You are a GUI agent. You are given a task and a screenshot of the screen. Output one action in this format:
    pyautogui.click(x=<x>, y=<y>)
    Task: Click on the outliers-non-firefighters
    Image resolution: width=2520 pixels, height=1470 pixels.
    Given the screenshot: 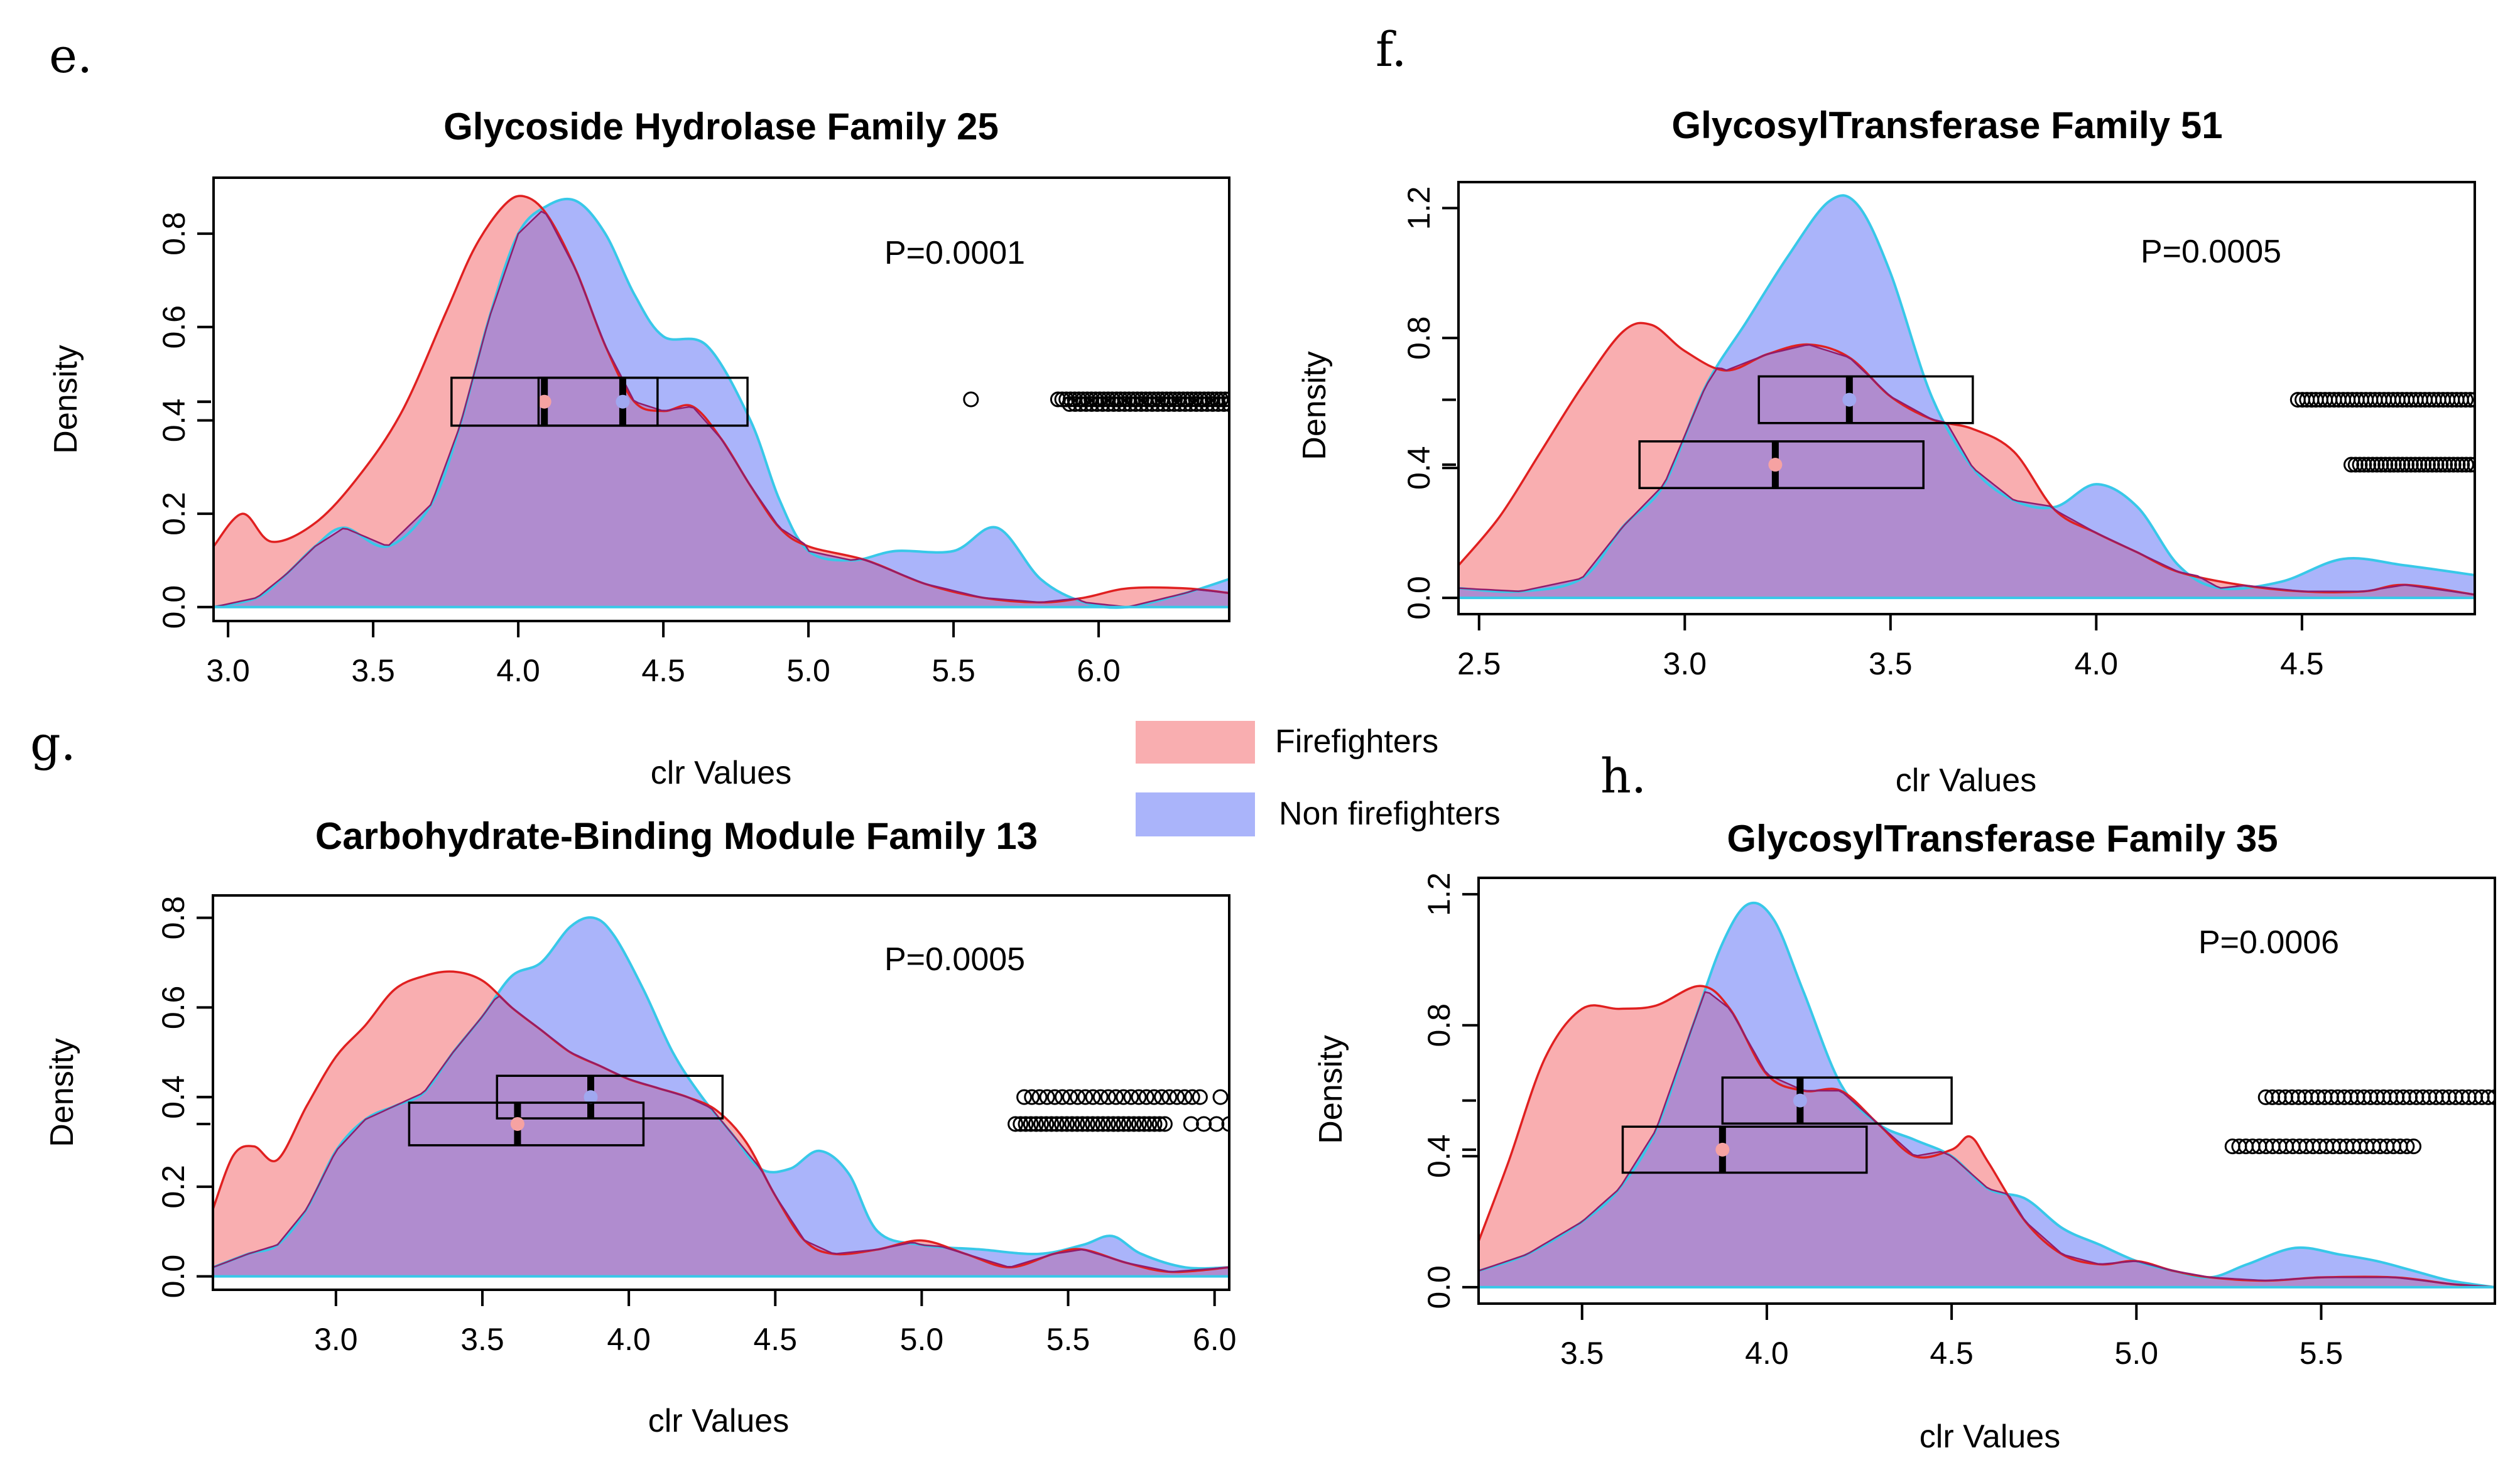 What is the action you would take?
    pyautogui.click(x=1220, y=1097)
    